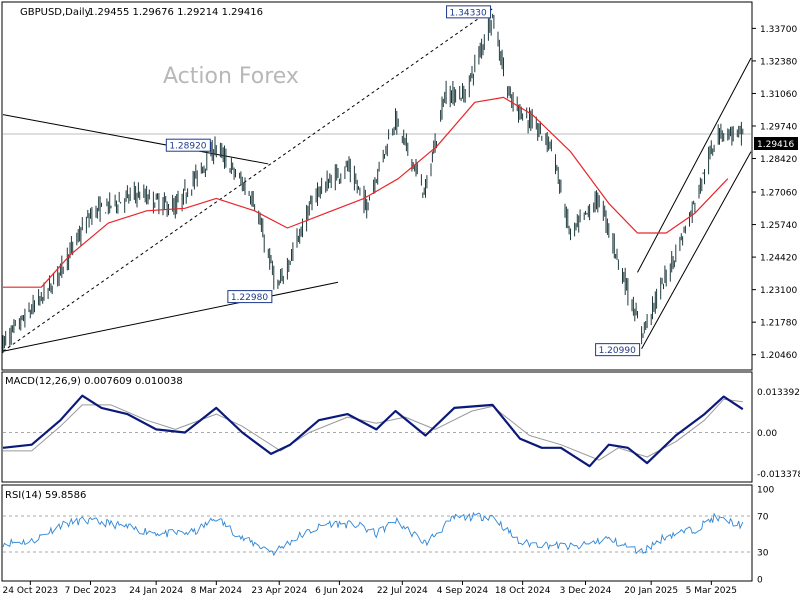  What do you see at coordinates (778, 291) in the screenshot?
I see `price-y-tick-label: 1.23100` at bounding box center [778, 291].